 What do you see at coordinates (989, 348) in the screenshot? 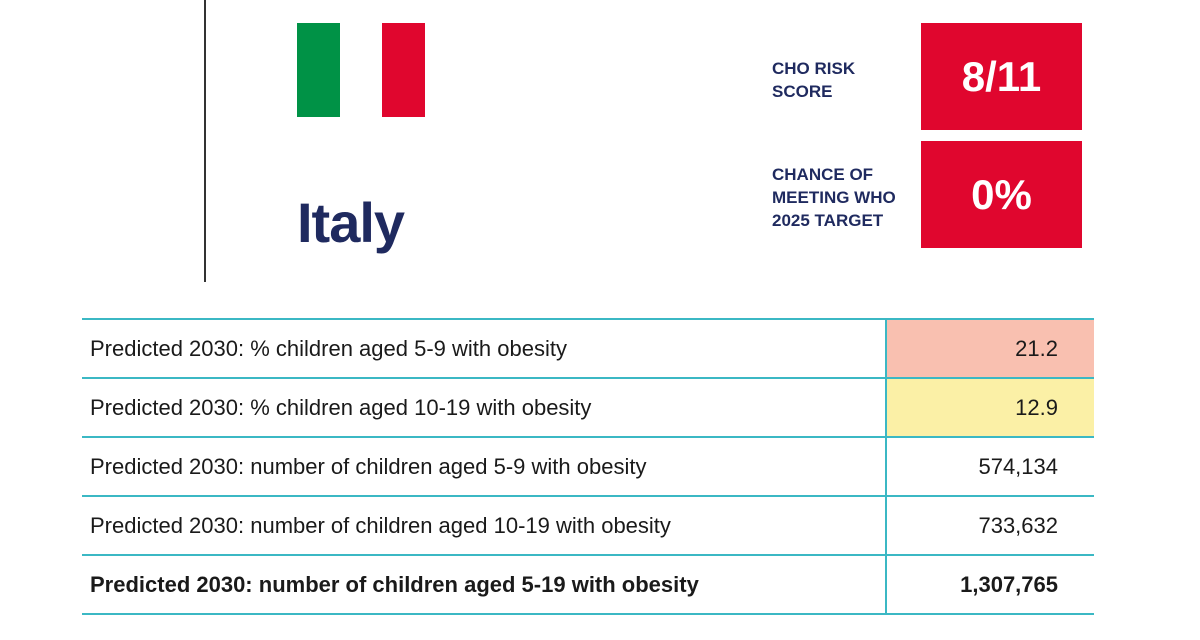
I see `row-value: 21.2` at bounding box center [989, 348].